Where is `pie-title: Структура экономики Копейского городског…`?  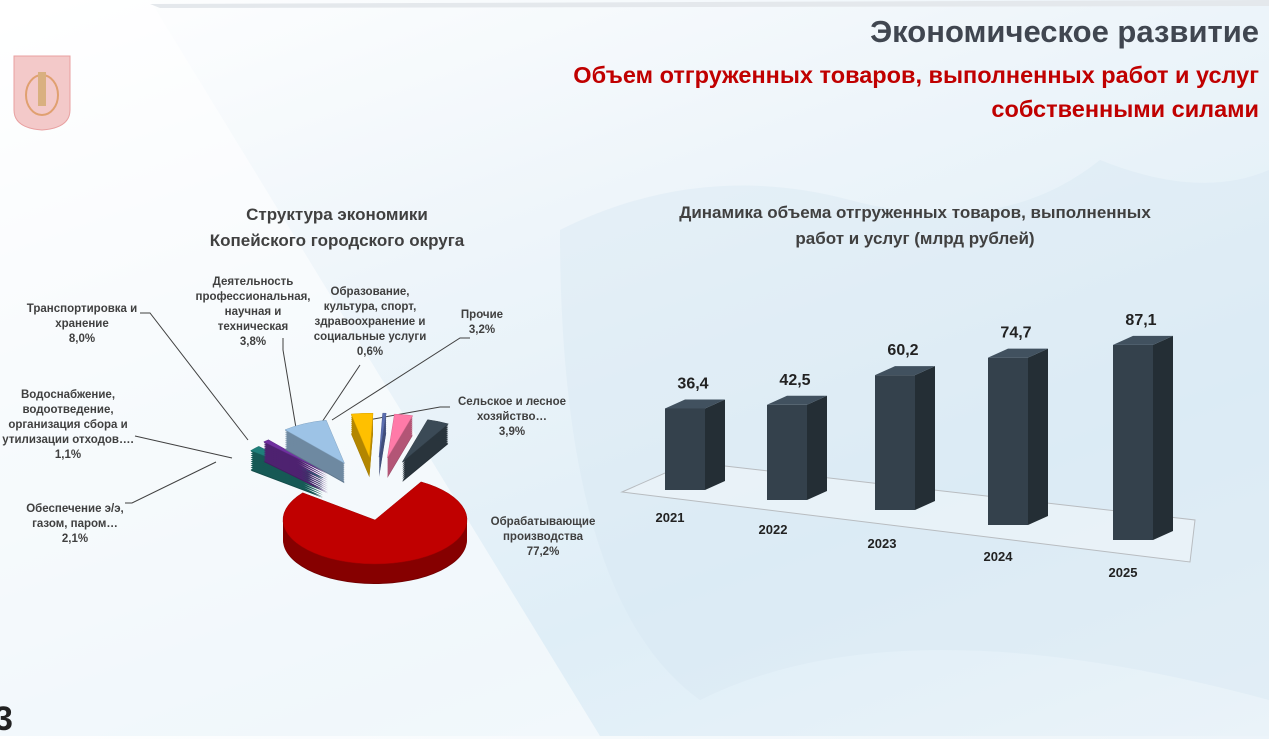
pie-title: Структура экономики Копейского городског… is located at coordinates (337, 227).